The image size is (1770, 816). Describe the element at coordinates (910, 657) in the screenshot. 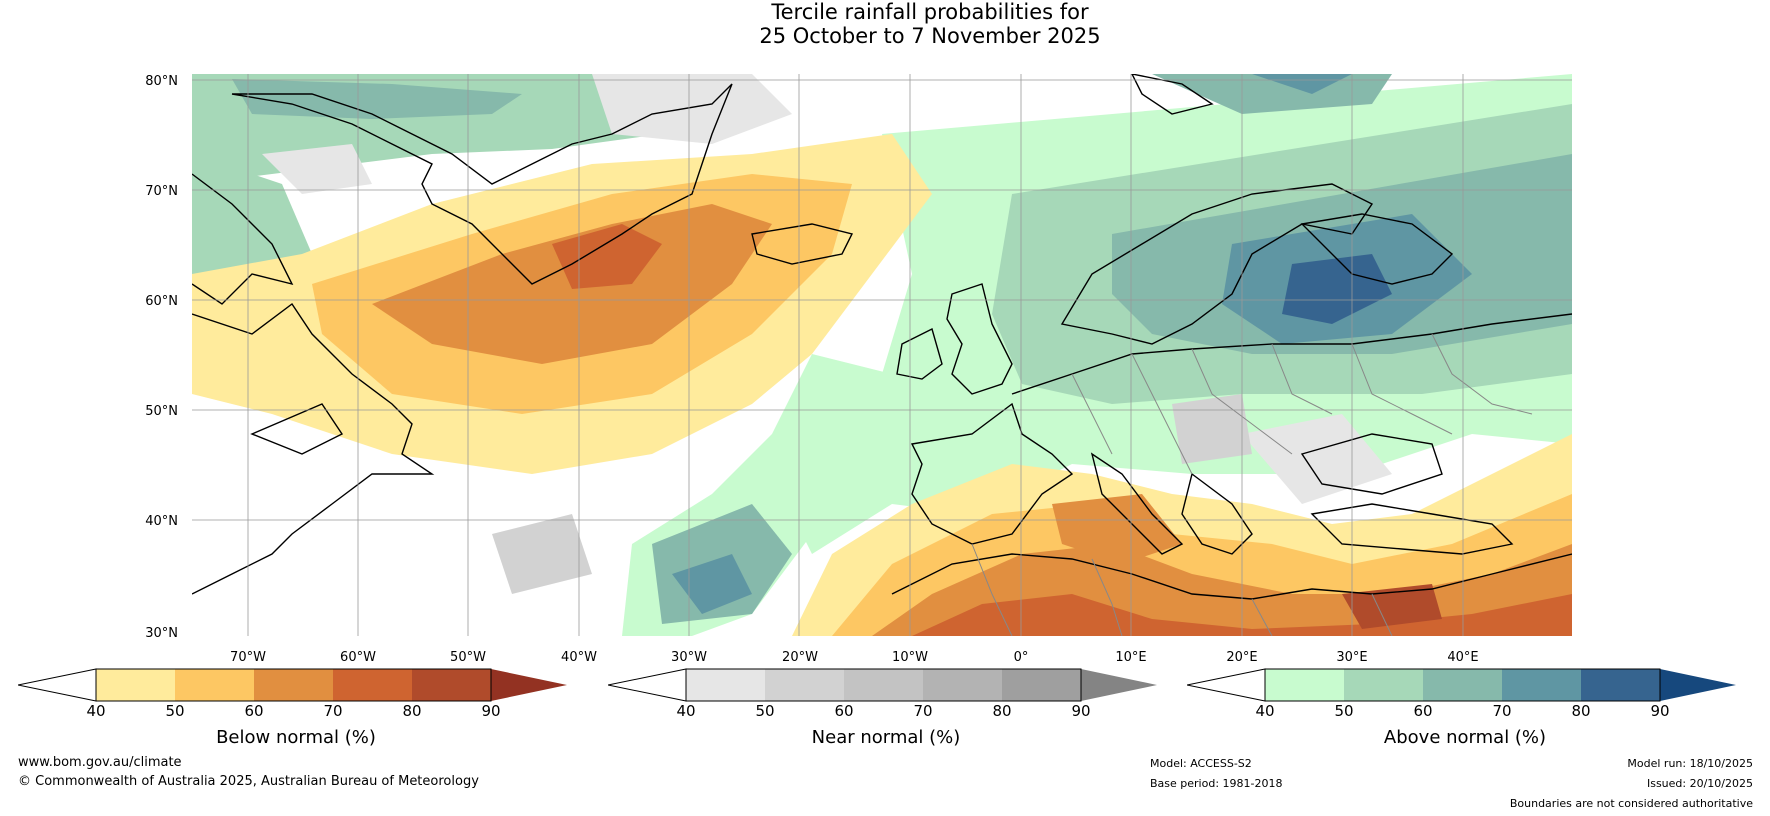

I see `lon-label-10w: 10°W` at that location.